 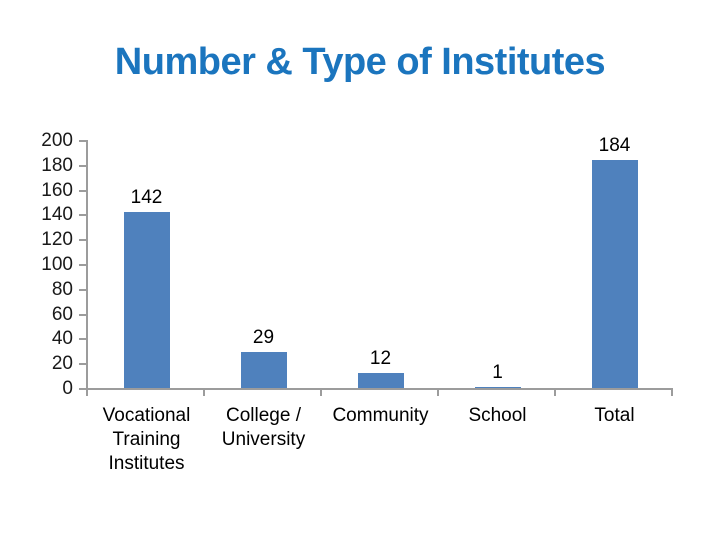 I want to click on bar-total, so click(x=614, y=274).